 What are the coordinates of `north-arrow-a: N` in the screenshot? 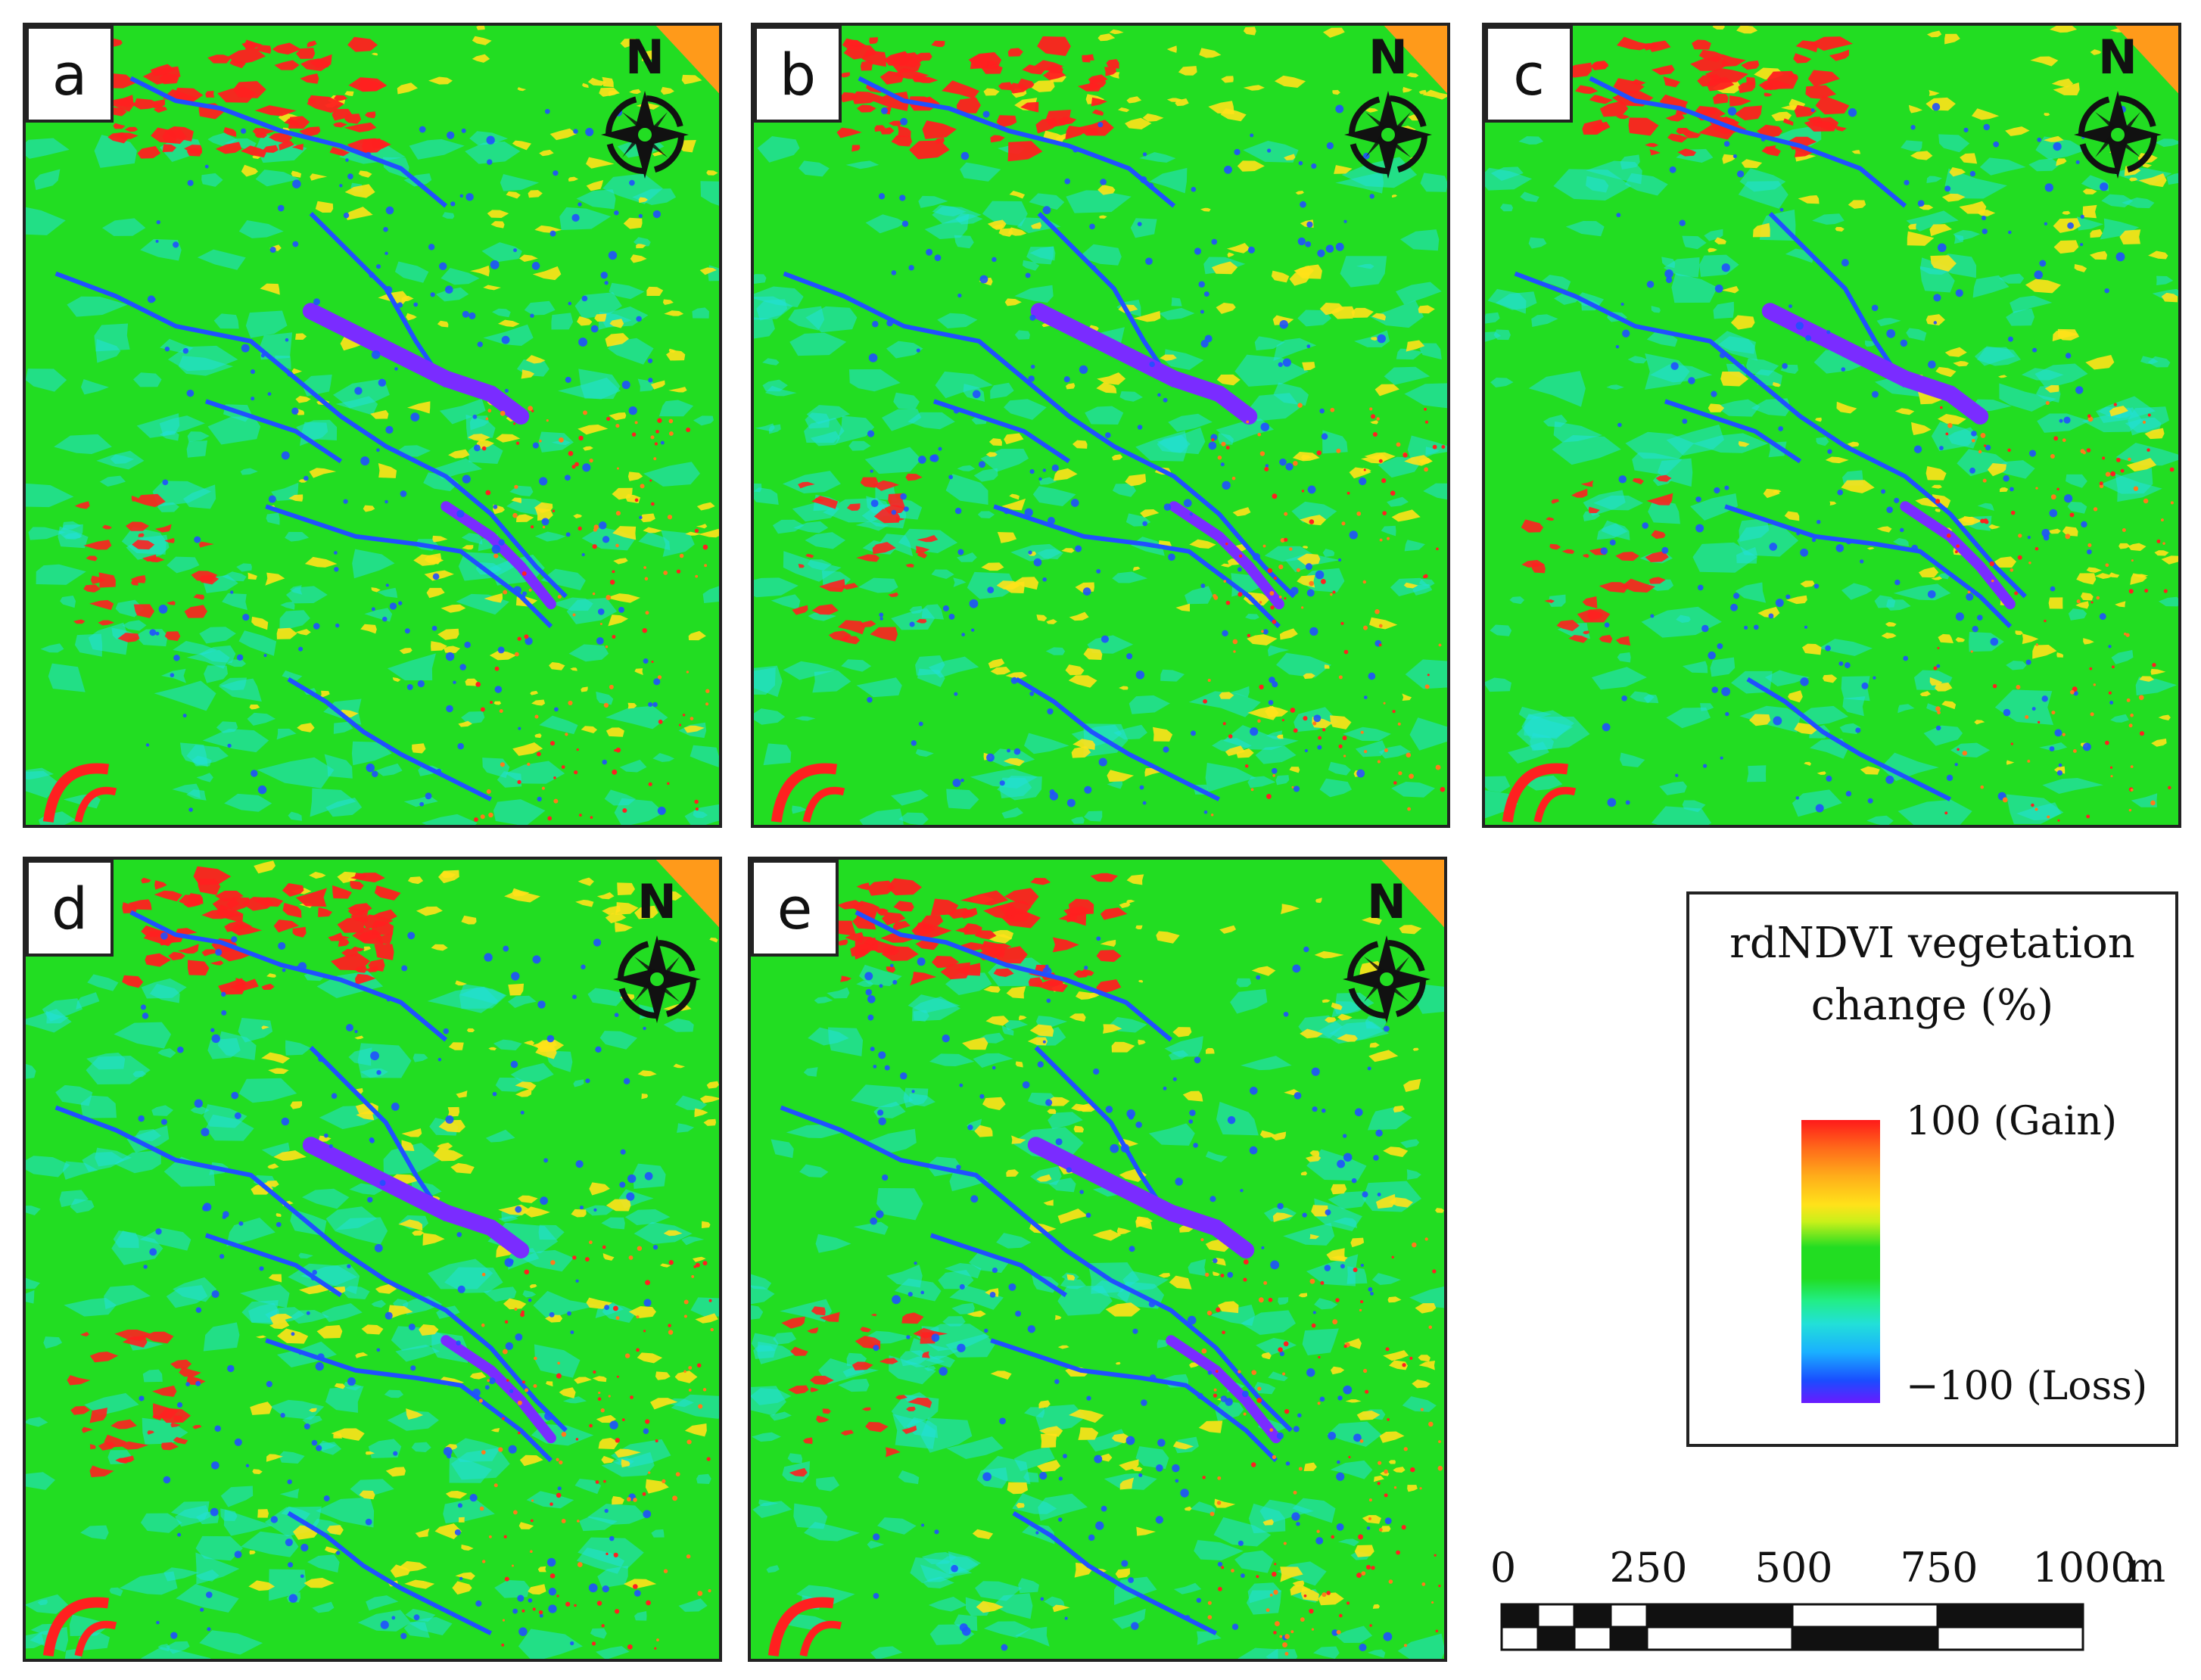 It's located at (645, 112).